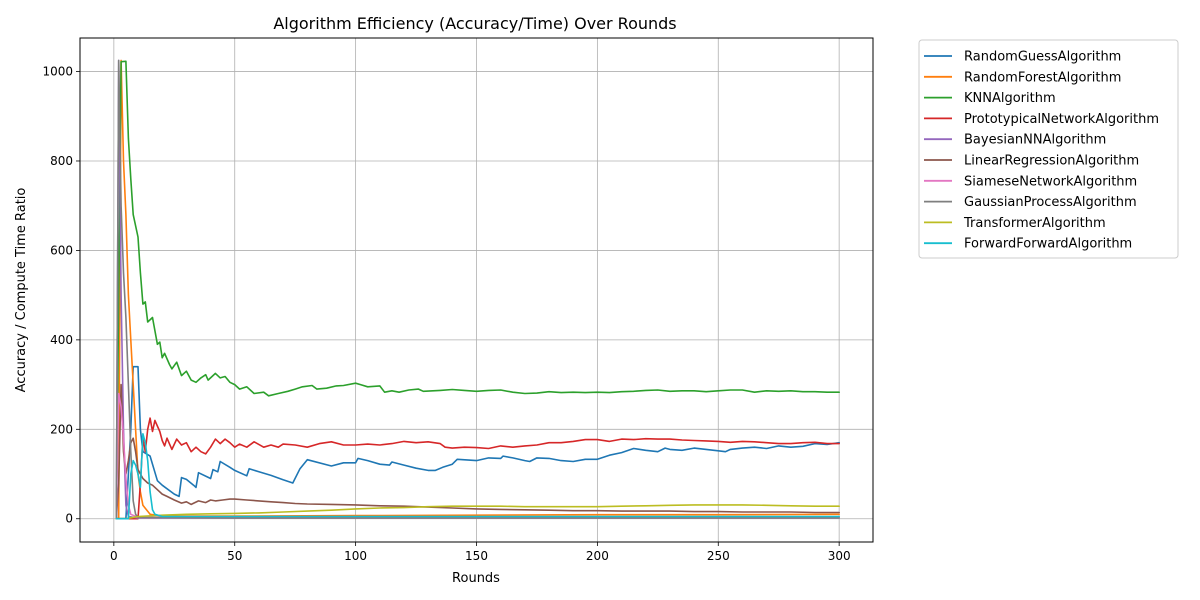 Image resolution: width=1200 pixels, height=600 pixels. What do you see at coordinates (1048, 244) in the screenshot?
I see `legend-entry: ForwardForwardAlgorithm` at bounding box center [1048, 244].